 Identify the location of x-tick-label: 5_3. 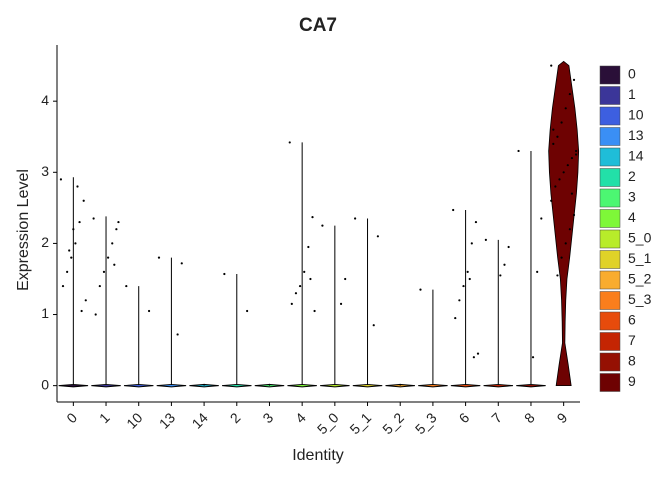
(426, 423).